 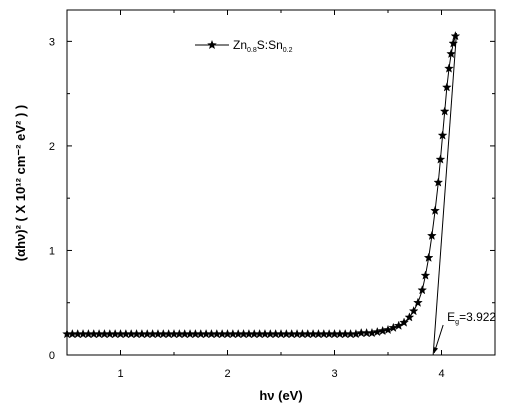 I want to click on x-tick-label: 3, so click(x=334, y=374).